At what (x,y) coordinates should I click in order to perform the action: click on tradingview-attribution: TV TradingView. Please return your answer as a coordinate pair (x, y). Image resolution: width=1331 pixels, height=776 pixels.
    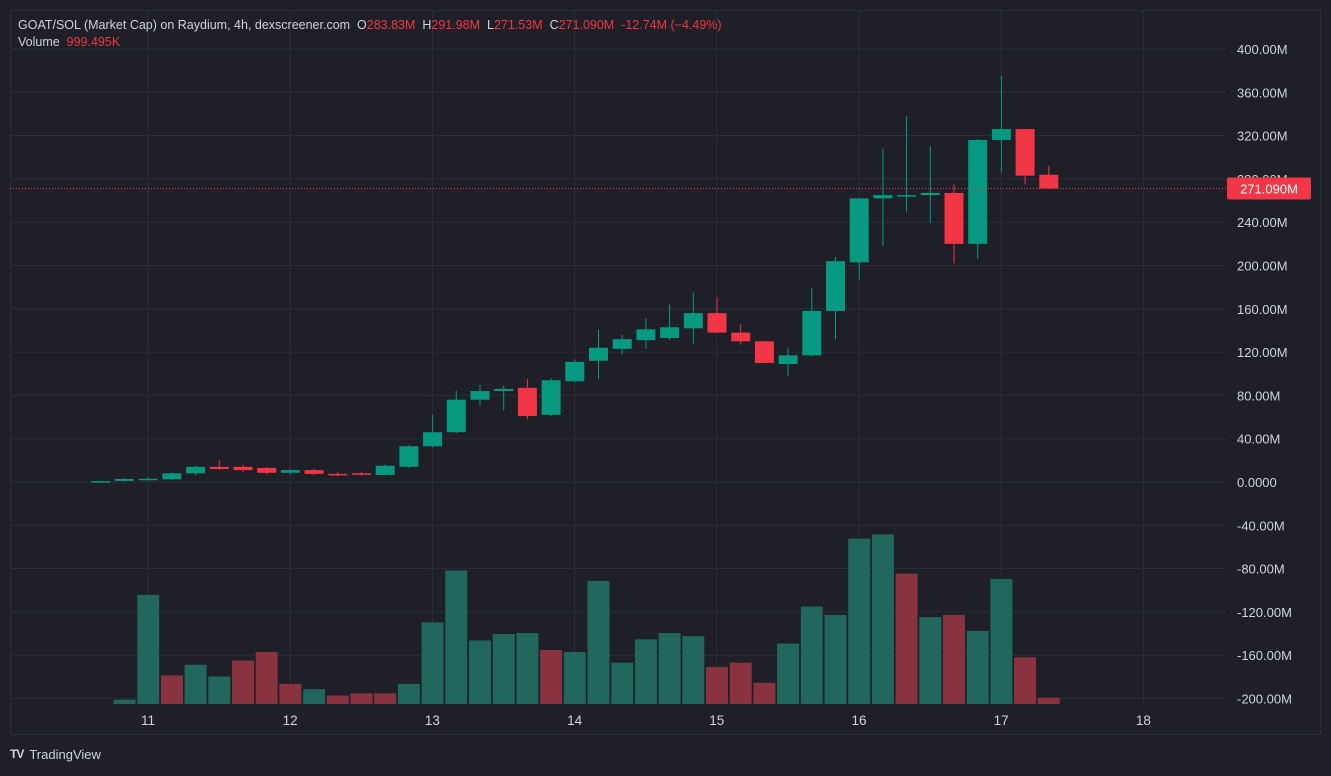
    Looking at the image, I should click on (55, 754).